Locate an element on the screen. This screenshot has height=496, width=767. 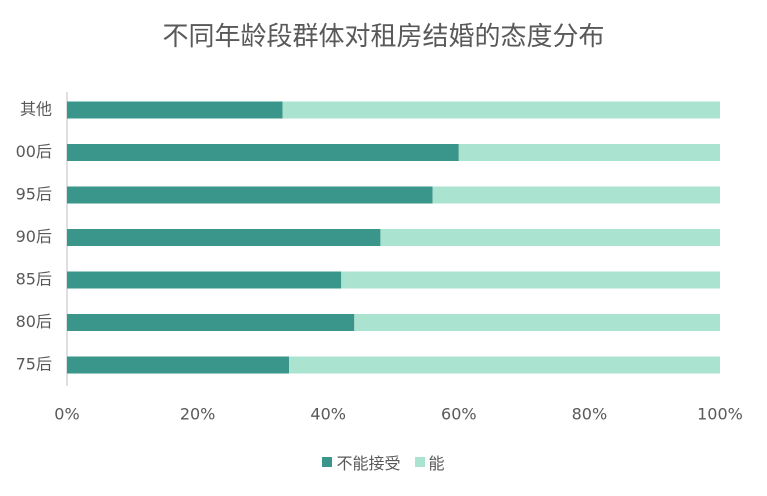
bar-00后-series-0 is located at coordinates (263, 152).